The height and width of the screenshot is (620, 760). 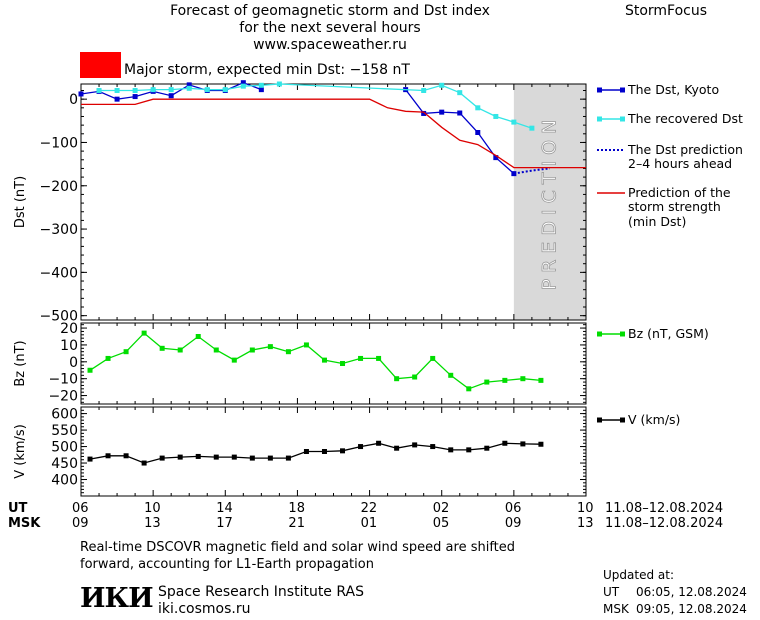 What do you see at coordinates (622, 119) in the screenshot?
I see `legend-recovered-marker` at bounding box center [622, 119].